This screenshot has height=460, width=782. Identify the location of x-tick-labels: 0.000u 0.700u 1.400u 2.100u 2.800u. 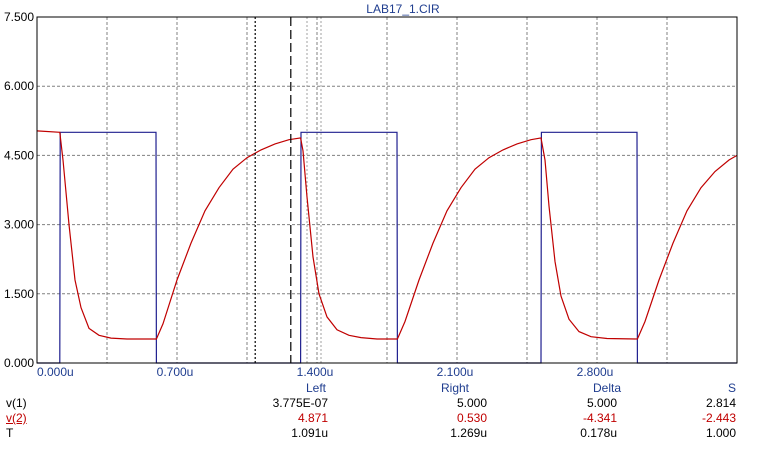
(325, 372).